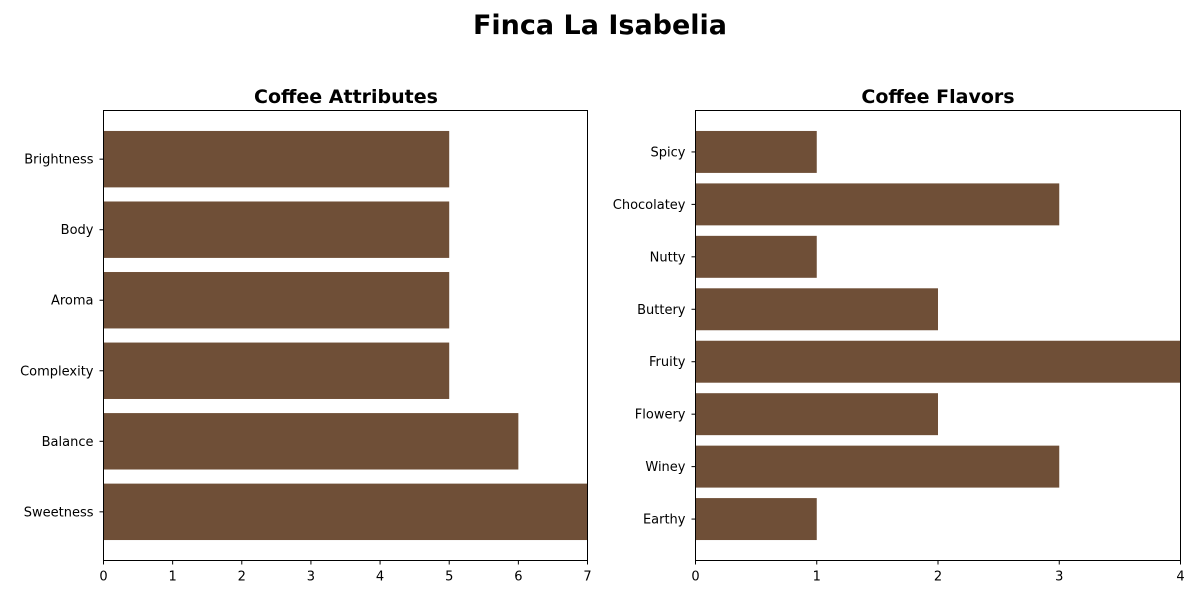 The height and width of the screenshot is (600, 1200). What do you see at coordinates (816, 309) in the screenshot?
I see `flavors-bar-buttery` at bounding box center [816, 309].